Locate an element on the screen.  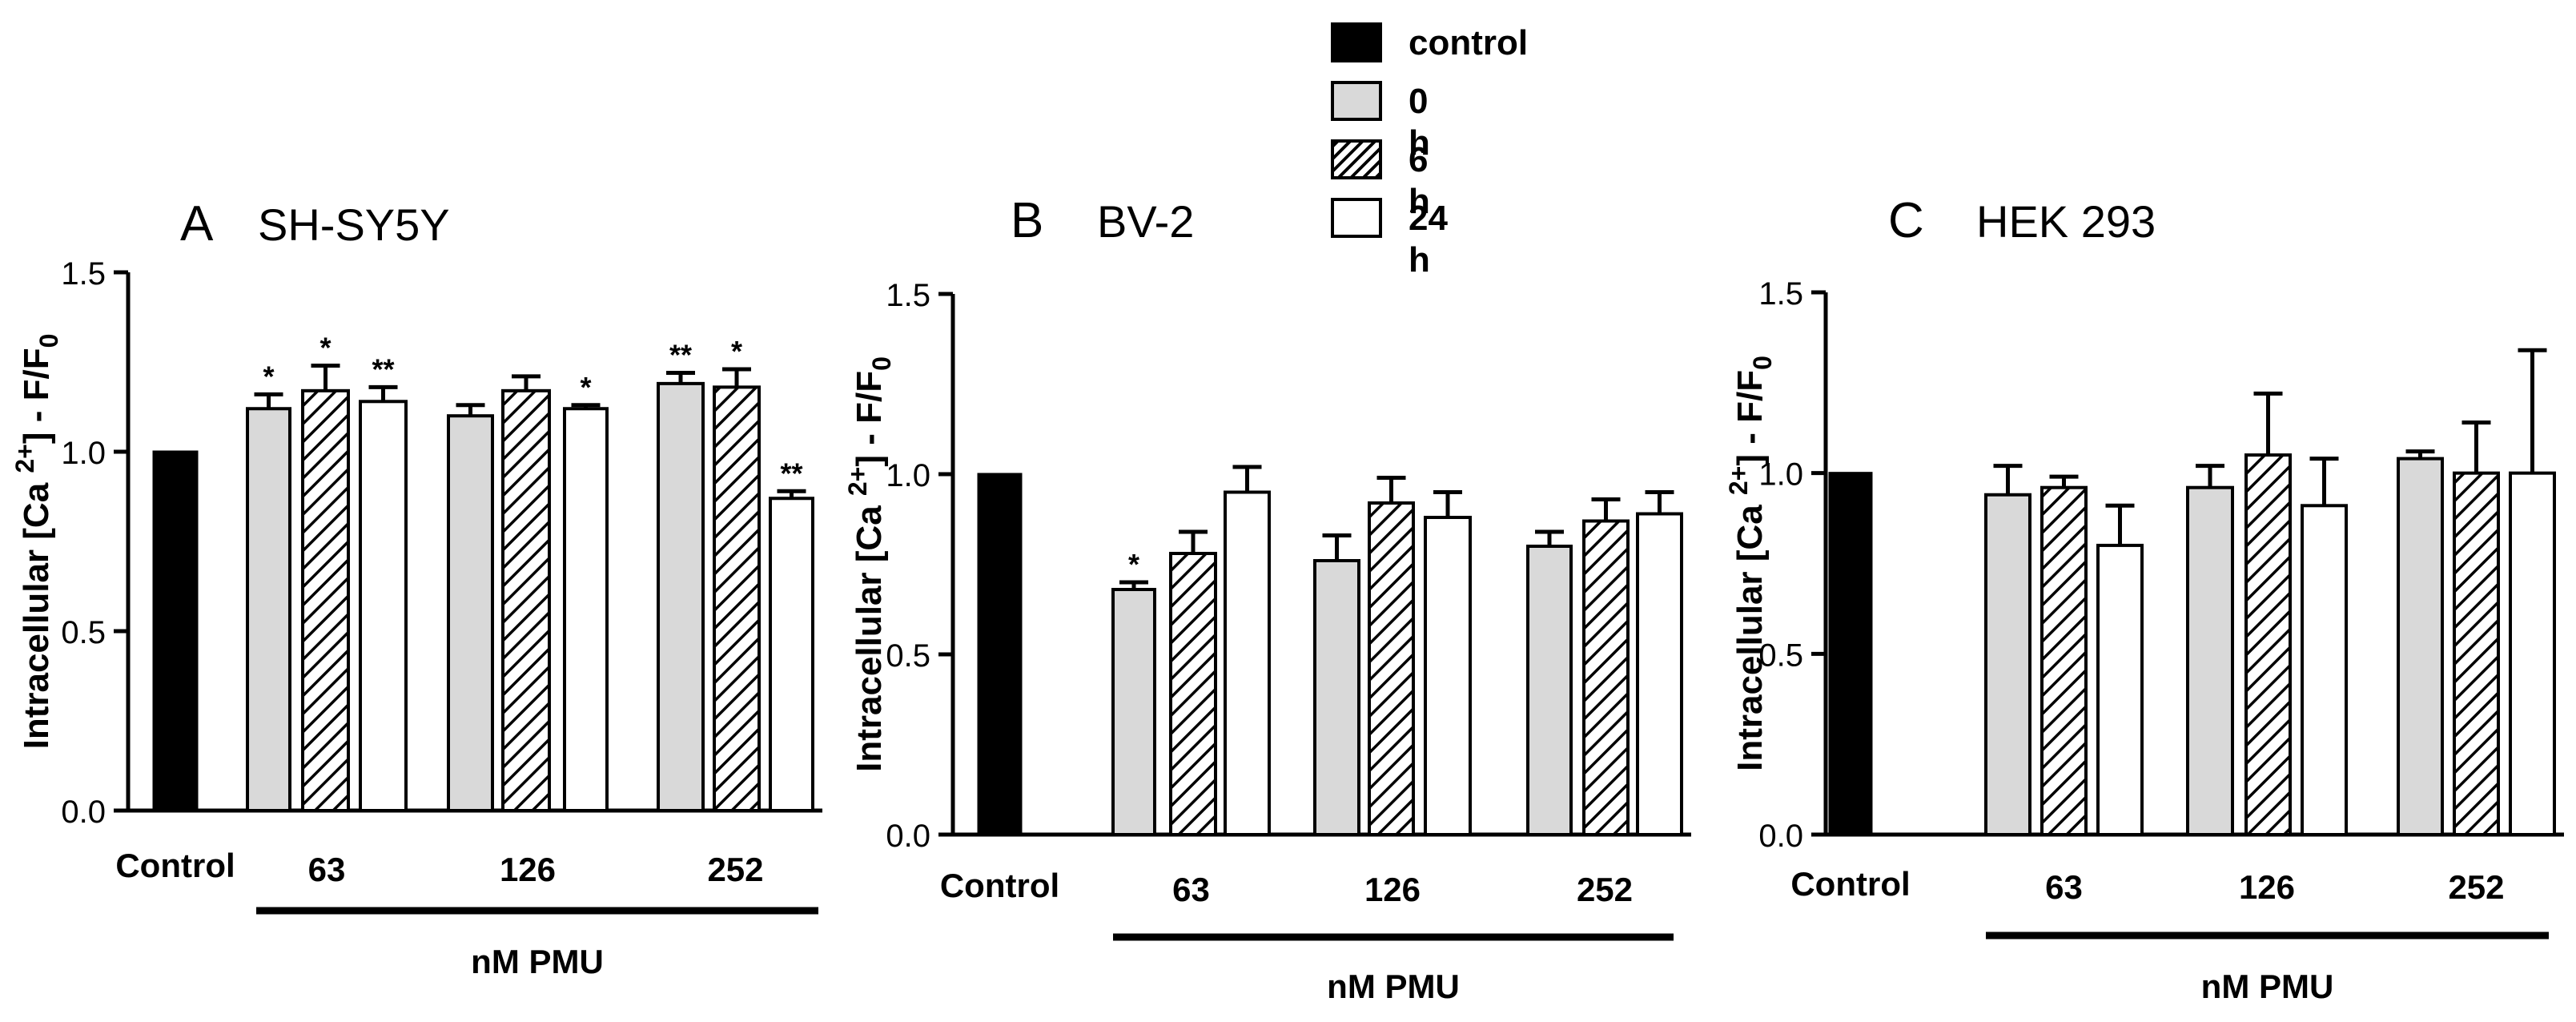
legend-label: control is located at coordinates (1469, 42).